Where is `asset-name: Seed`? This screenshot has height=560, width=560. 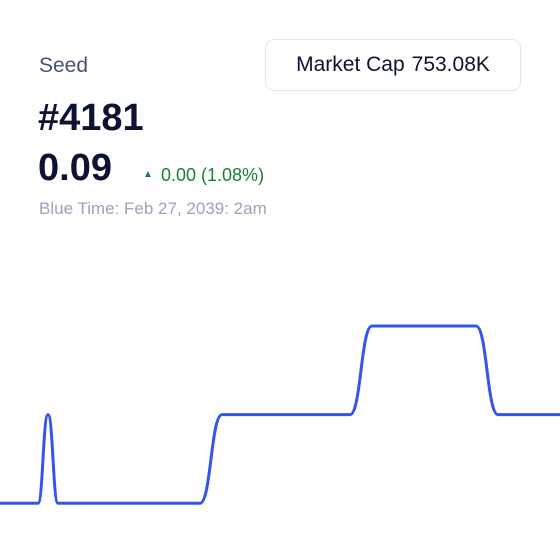 asset-name: Seed is located at coordinates (64, 65).